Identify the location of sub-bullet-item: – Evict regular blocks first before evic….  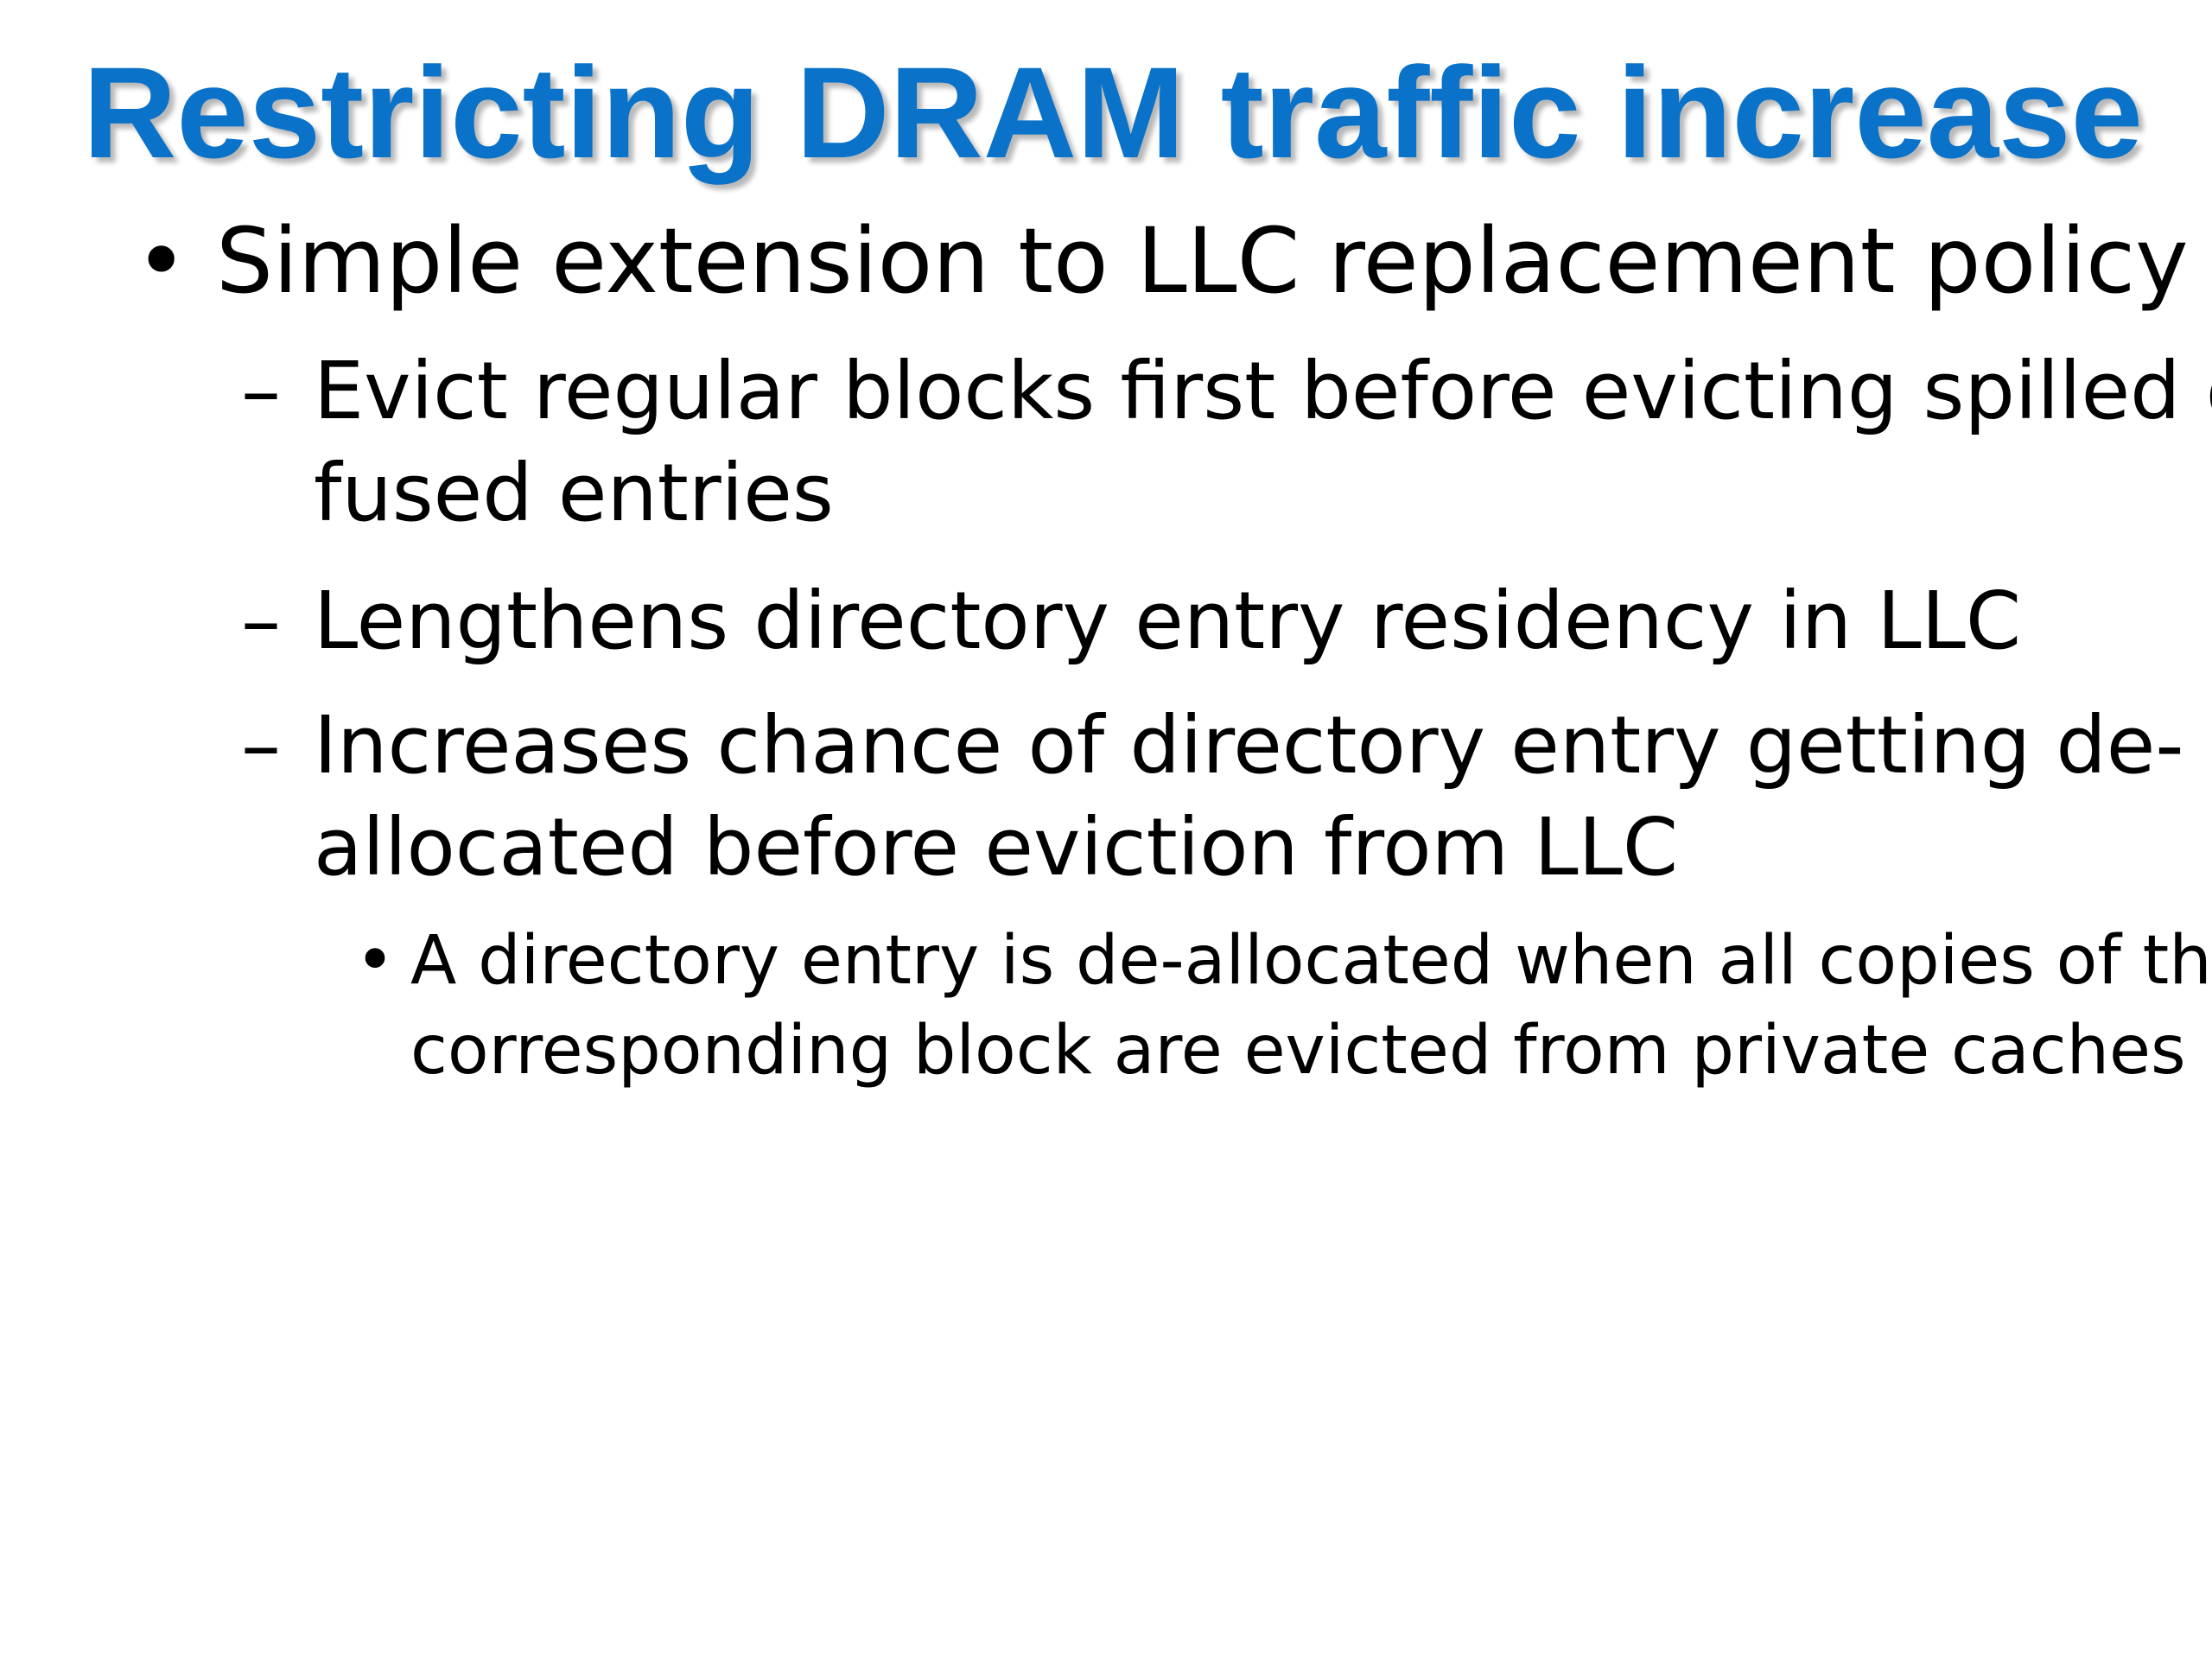
(1226, 442).